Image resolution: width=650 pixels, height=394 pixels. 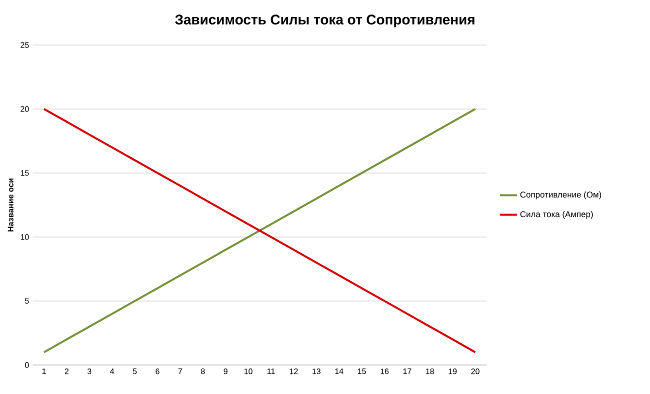 What do you see at coordinates (561, 195) in the screenshot?
I see `legend-label: Сопротивление (Ом)` at bounding box center [561, 195].